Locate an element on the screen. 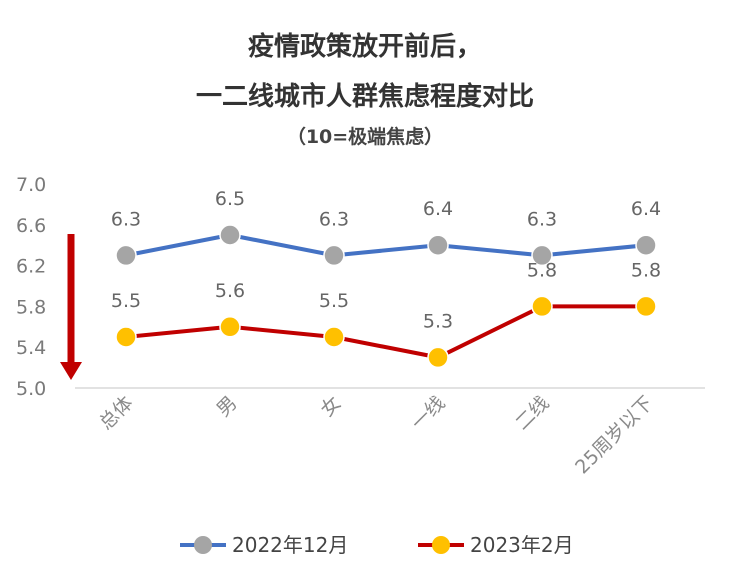 The width and height of the screenshot is (730, 582). legend-label: 2023年2月 is located at coordinates (522, 545).